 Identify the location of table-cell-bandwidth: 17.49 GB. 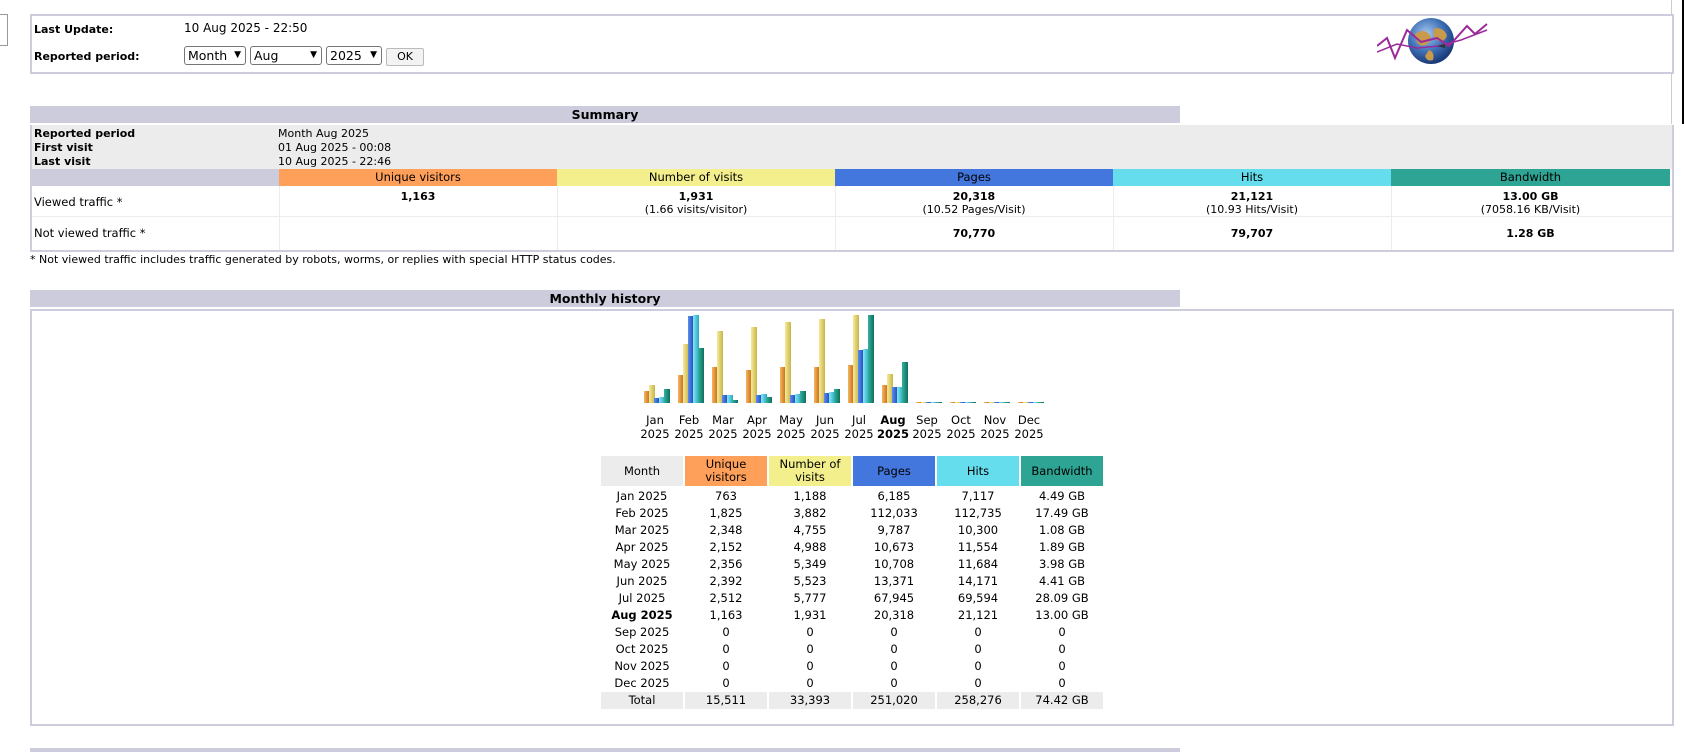
(1062, 513).